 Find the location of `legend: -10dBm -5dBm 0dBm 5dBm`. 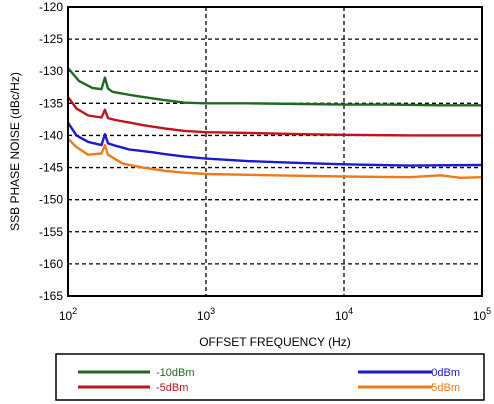

legend: -10dBm -5dBm 0dBm 5dBm is located at coordinates (270, 377).